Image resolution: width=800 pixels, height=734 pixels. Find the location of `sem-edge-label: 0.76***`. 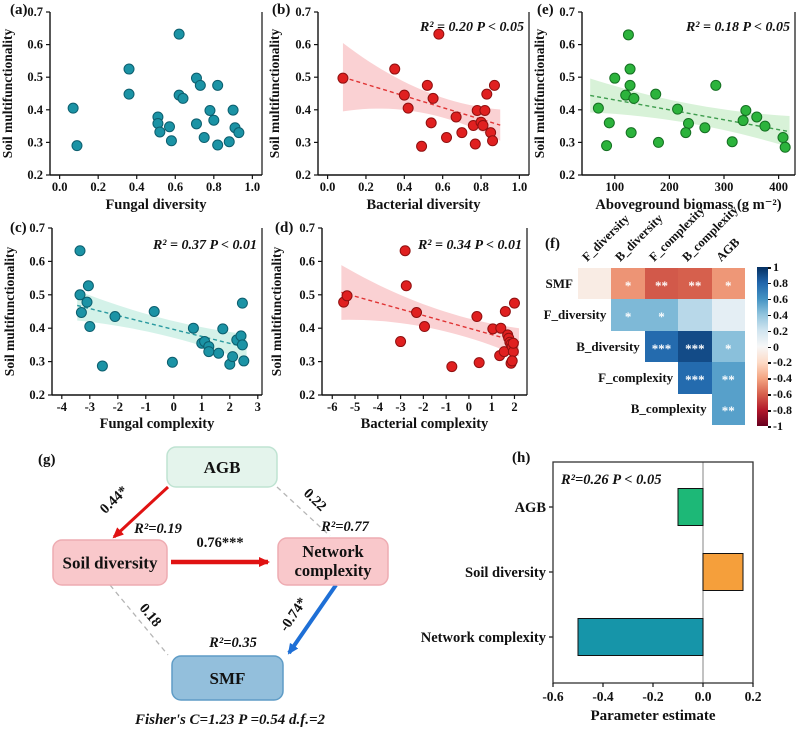

sem-edge-label: 0.76*** is located at coordinates (219, 543).